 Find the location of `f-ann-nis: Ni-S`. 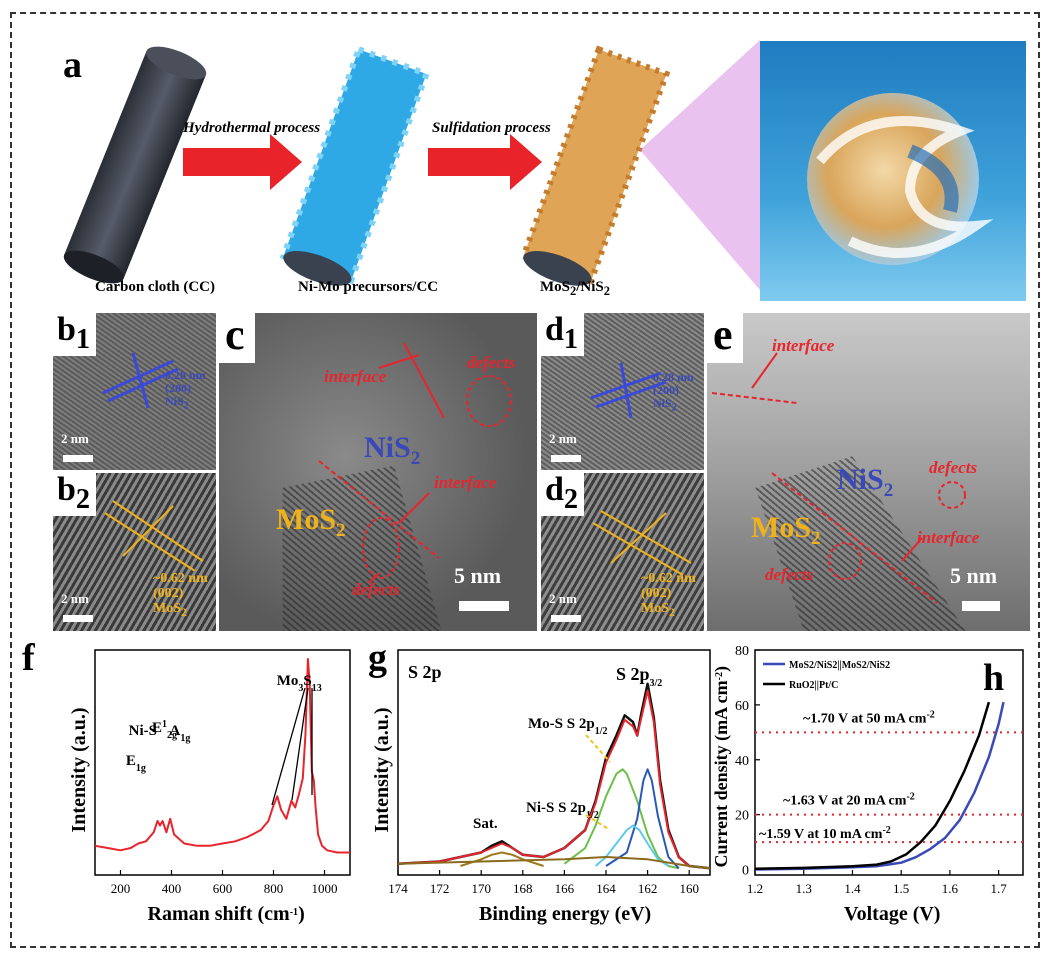

f-ann-nis: Ni-S is located at coordinates (143, 731).